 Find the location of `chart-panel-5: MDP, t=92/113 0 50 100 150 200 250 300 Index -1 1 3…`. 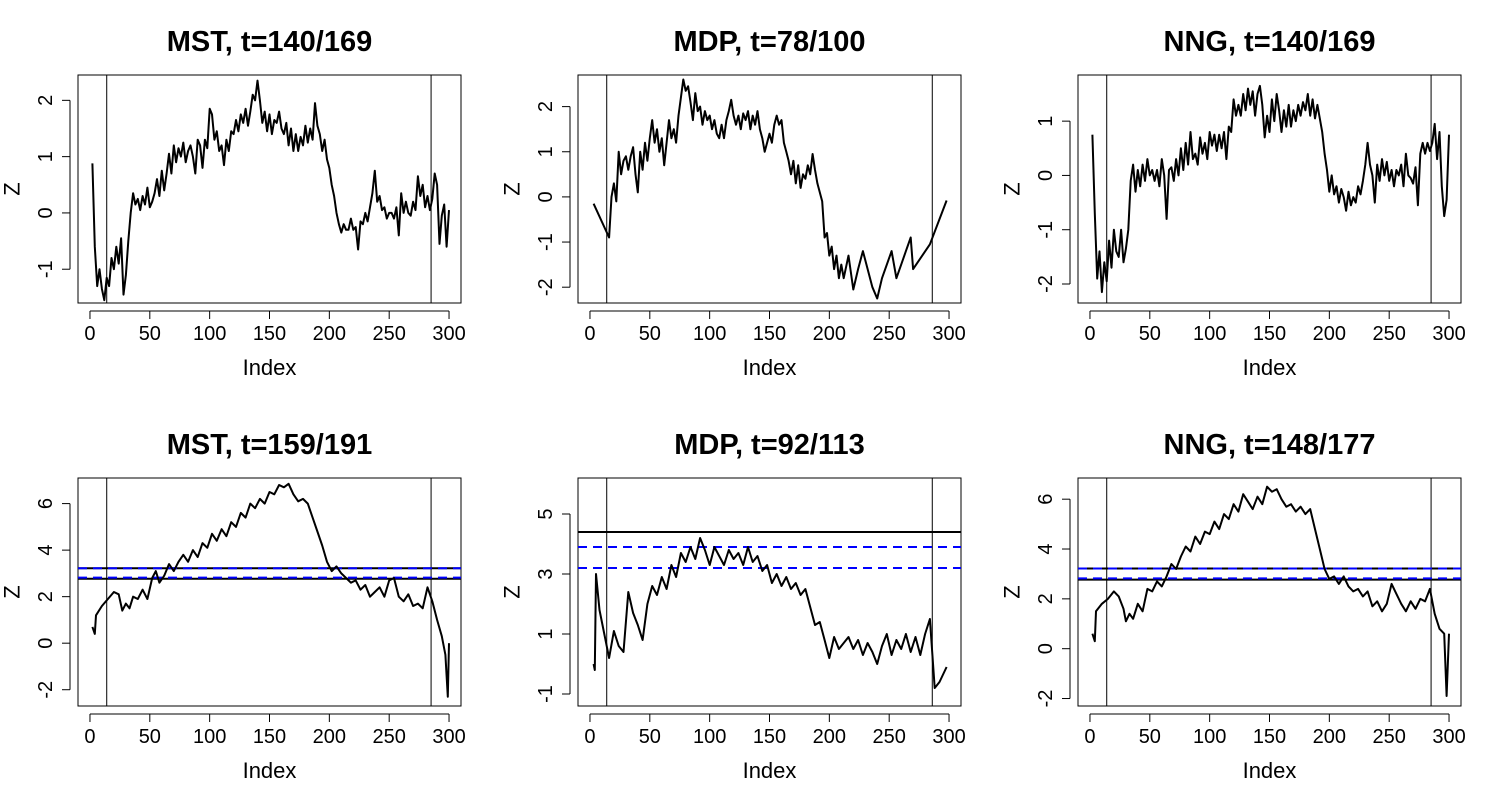

chart-panel-5: MDP, t=92/113 0 50 100 150 200 250 300 Index -1 1 3… is located at coordinates (733, 606).